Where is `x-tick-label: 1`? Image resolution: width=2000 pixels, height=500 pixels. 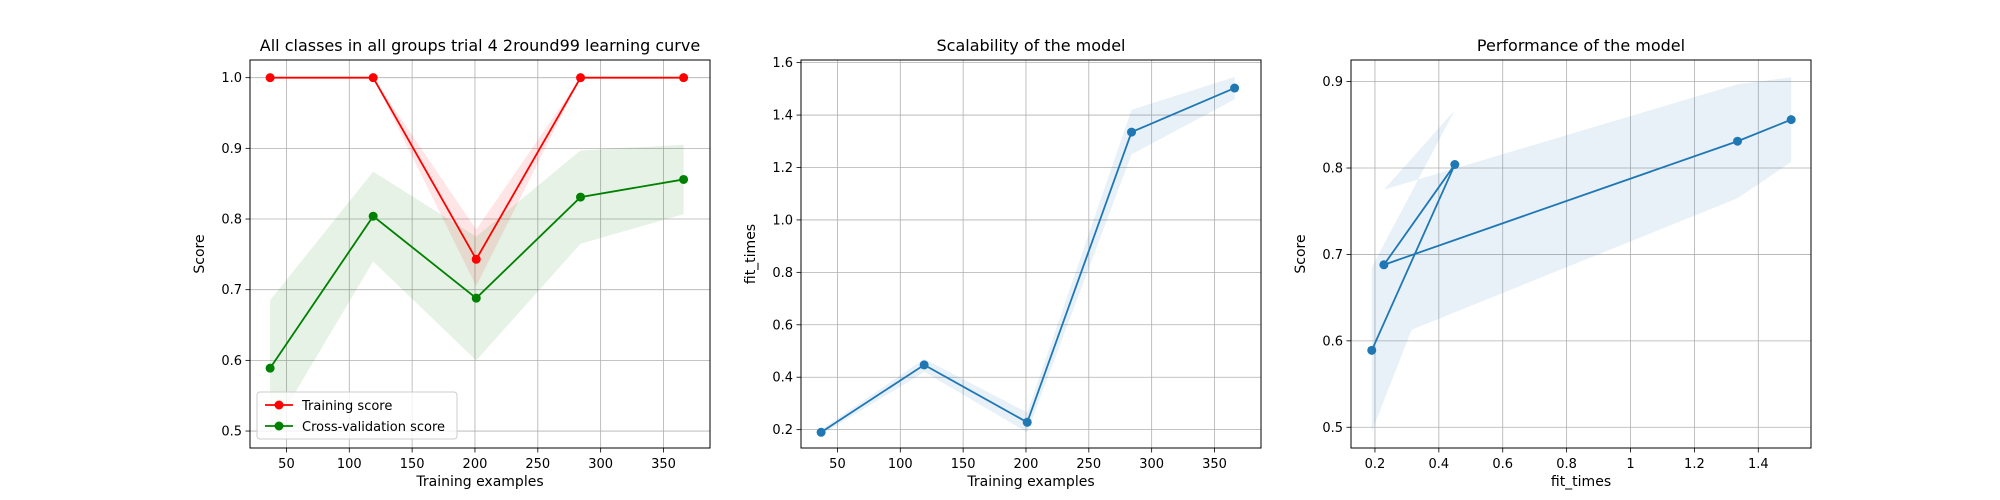
x-tick-label: 1 is located at coordinates (1630, 464).